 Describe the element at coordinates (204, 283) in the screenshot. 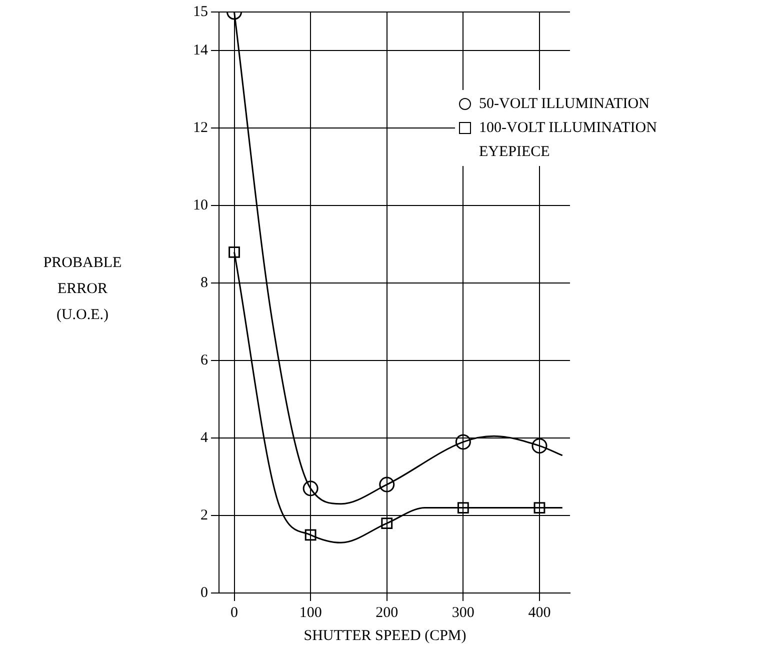

I see `y-tick-label: 8` at that location.